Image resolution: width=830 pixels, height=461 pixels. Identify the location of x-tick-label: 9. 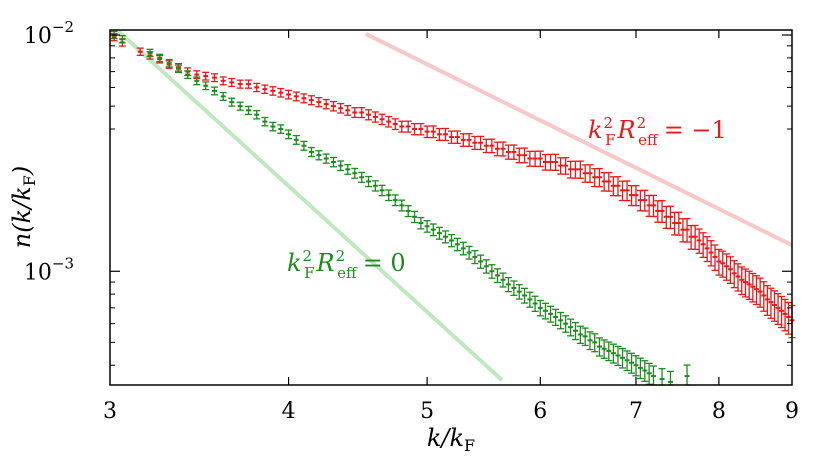
(792, 411).